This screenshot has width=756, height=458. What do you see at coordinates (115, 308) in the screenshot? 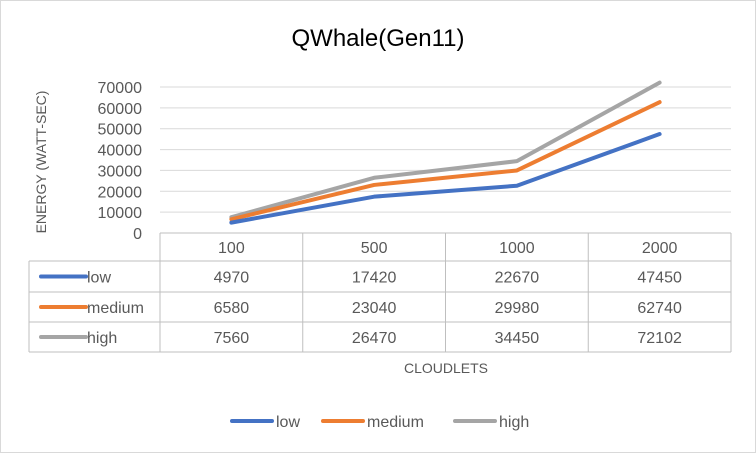
I see `table-row-label: medium` at bounding box center [115, 308].